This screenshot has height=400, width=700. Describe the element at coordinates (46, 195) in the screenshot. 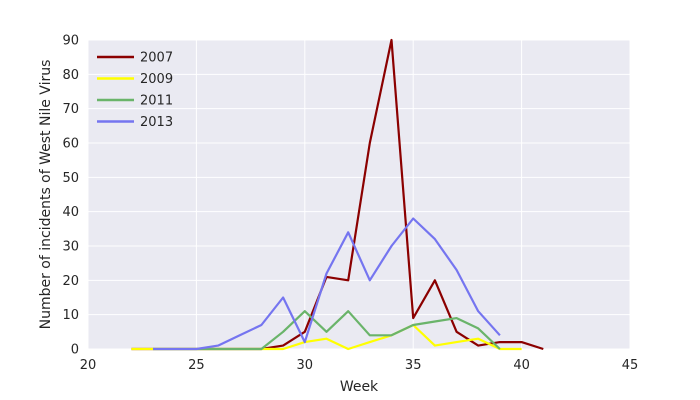

I see `y-axis-label: Number of incidents of West Nile Virus` at that location.